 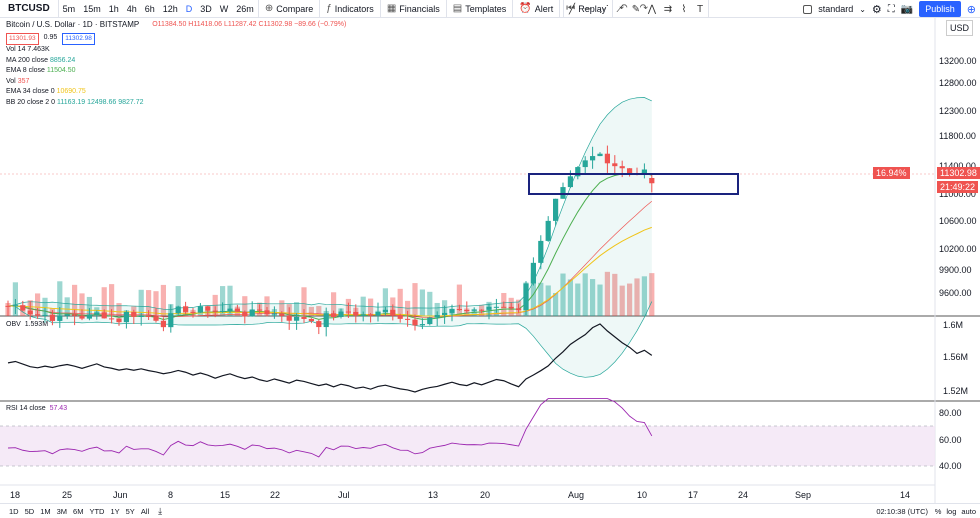 What do you see at coordinates (62, 511) in the screenshot?
I see `range-3m: 3M` at bounding box center [62, 511].